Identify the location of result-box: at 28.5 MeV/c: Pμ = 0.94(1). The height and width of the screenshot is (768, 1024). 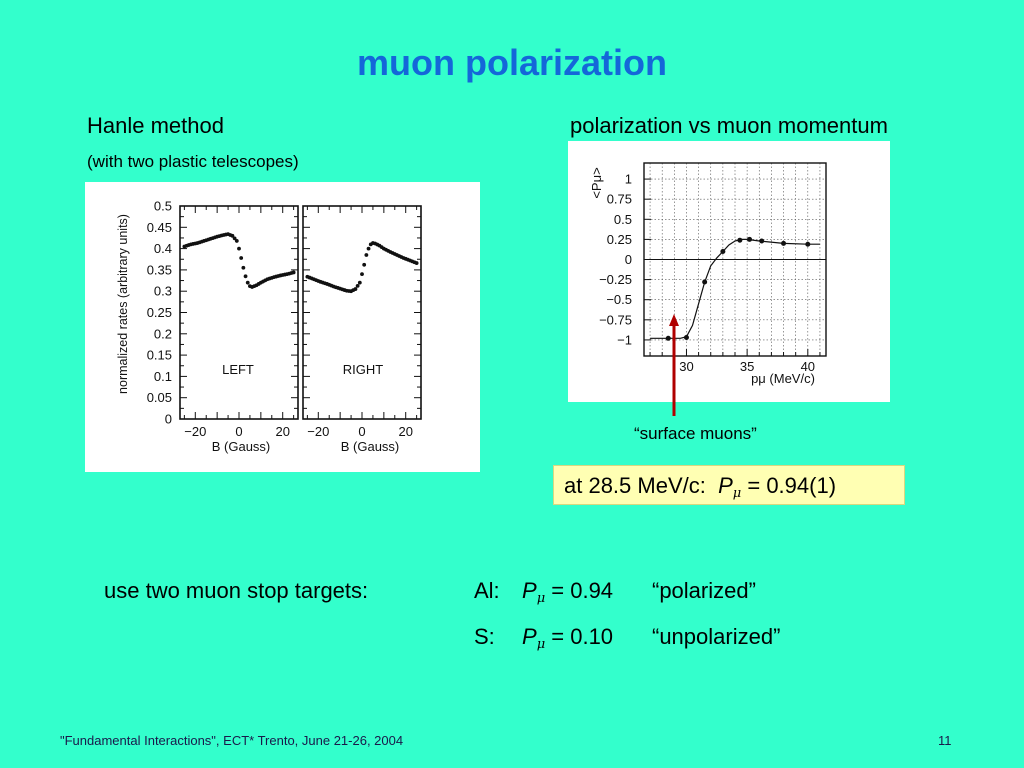
(729, 485).